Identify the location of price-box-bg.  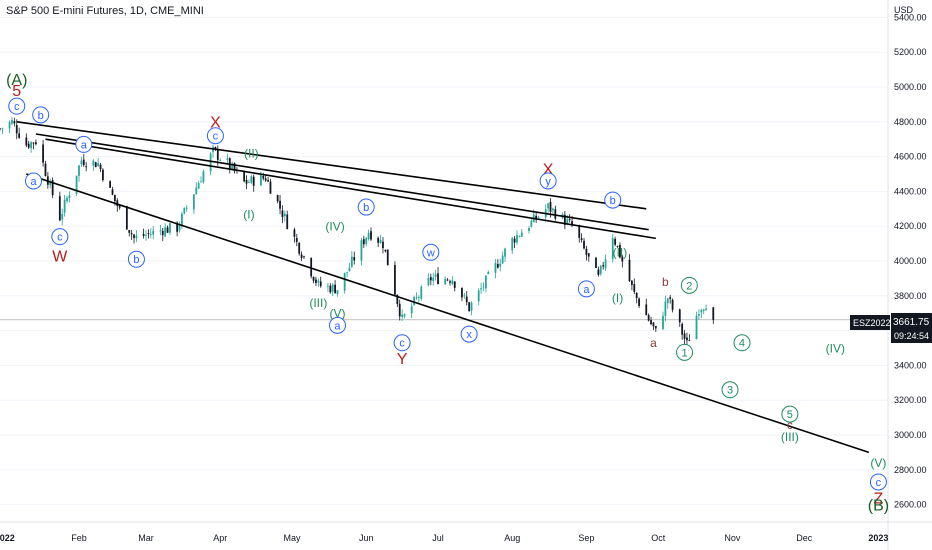
(911, 328).